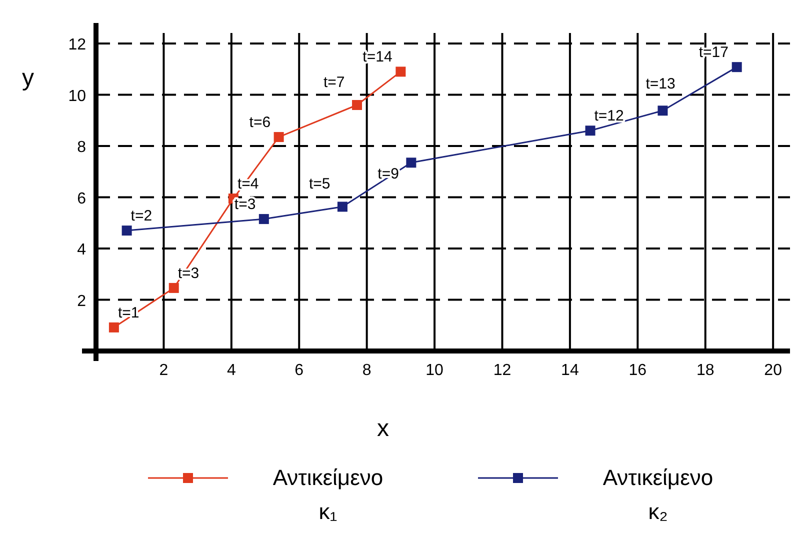  I want to click on annotation: t=2, so click(141, 216).